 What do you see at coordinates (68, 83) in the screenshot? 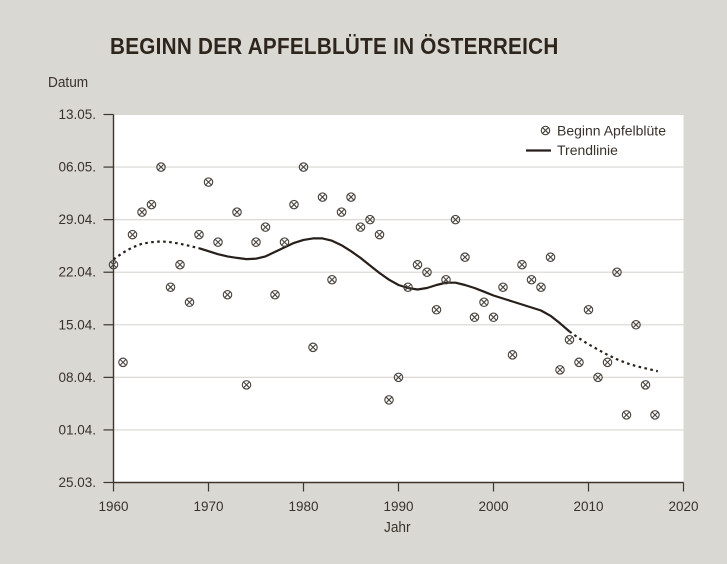
I see `y-axis-title: Datum` at bounding box center [68, 83].